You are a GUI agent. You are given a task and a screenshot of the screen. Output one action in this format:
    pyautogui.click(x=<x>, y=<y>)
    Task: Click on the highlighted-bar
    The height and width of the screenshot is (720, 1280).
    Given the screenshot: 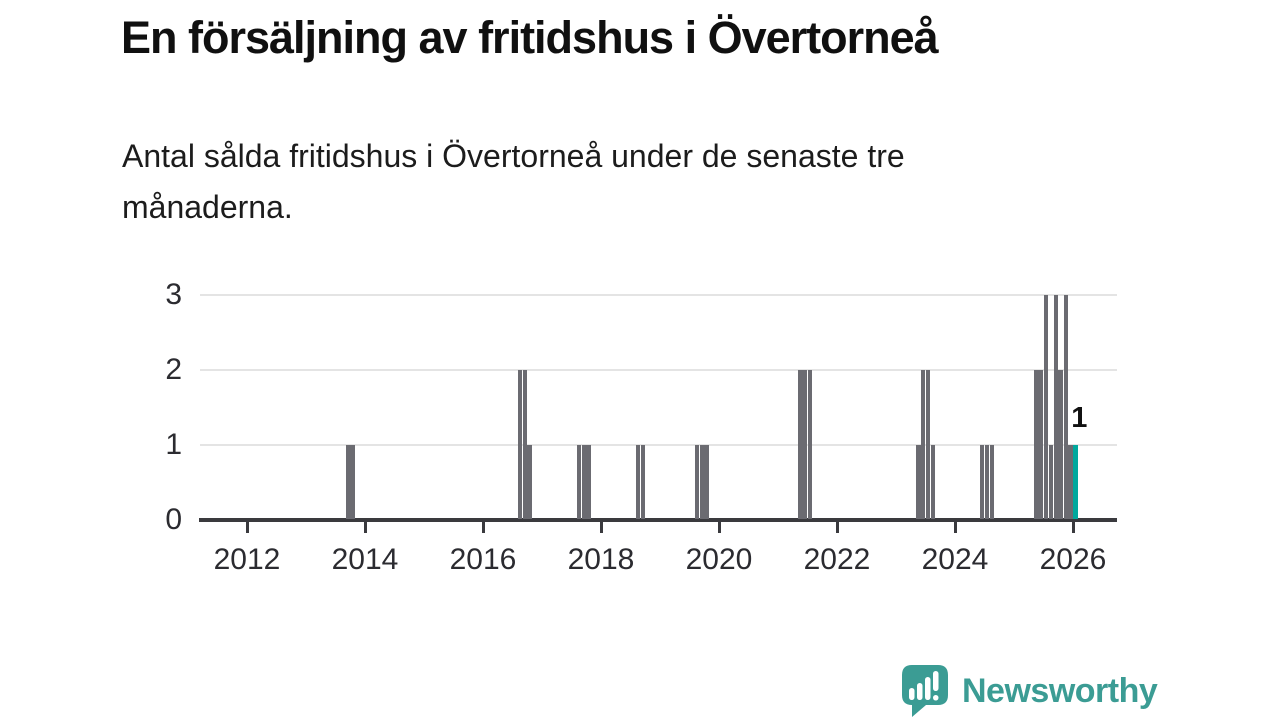 What is the action you would take?
    pyautogui.click(x=1075, y=482)
    